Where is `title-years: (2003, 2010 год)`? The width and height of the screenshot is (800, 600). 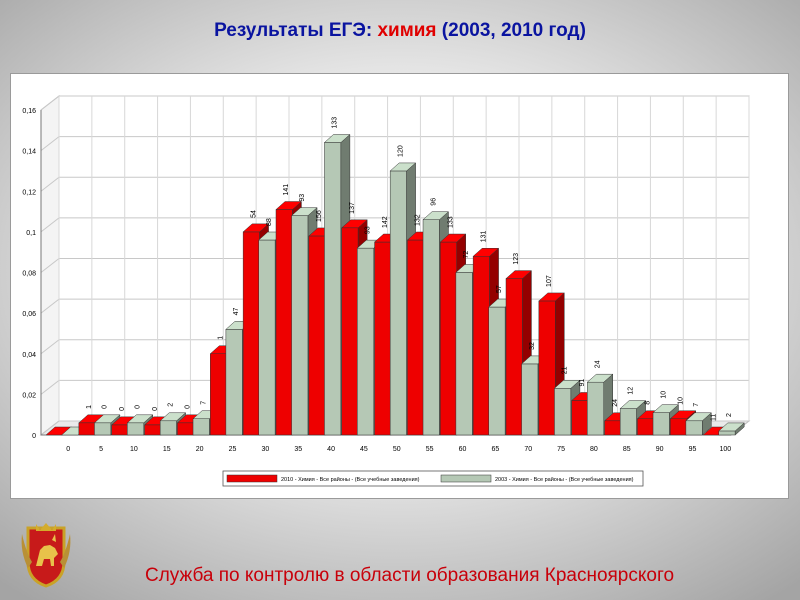
title-years: (2003, 2010 год) is located at coordinates (511, 30).